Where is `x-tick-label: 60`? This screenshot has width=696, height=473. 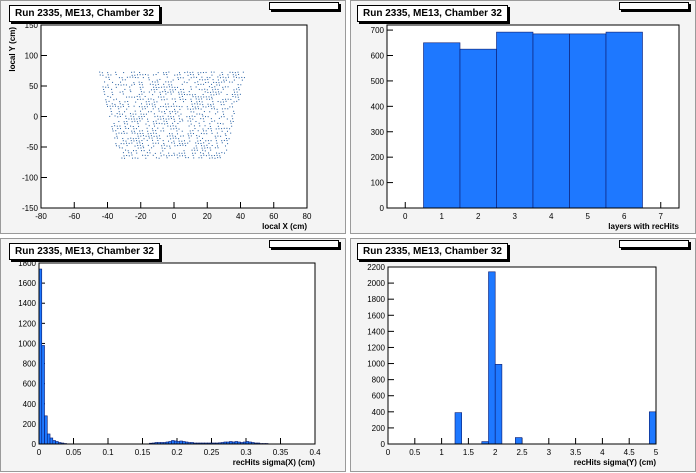 x-tick-label: 60 is located at coordinates (273, 216).